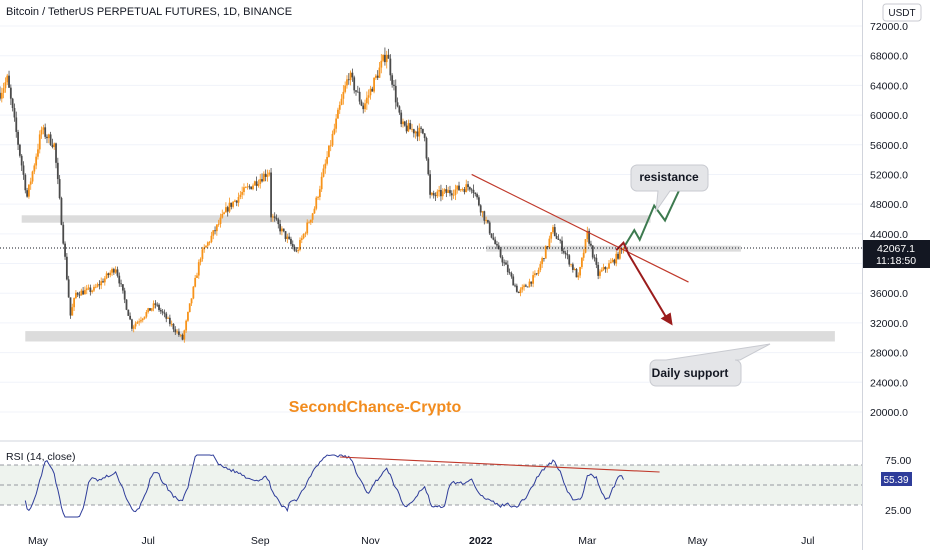 This screenshot has width=932, height=550. What do you see at coordinates (700, 275) in the screenshot?
I see `callouts: resistance Daily support` at bounding box center [700, 275].